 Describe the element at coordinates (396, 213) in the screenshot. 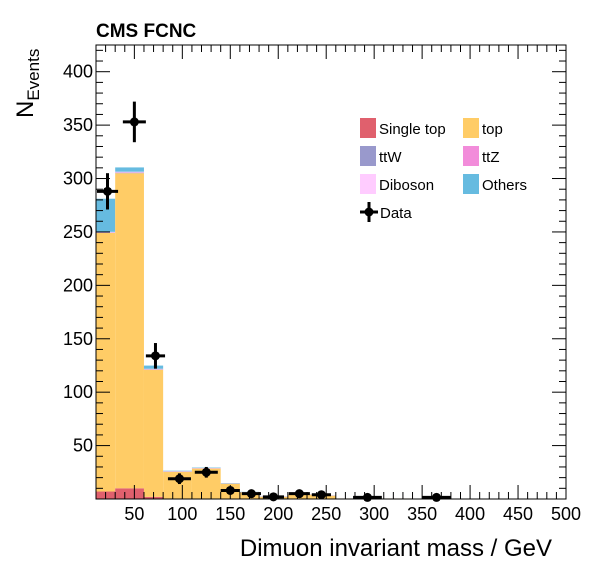

I see `legend-label: Data` at that location.